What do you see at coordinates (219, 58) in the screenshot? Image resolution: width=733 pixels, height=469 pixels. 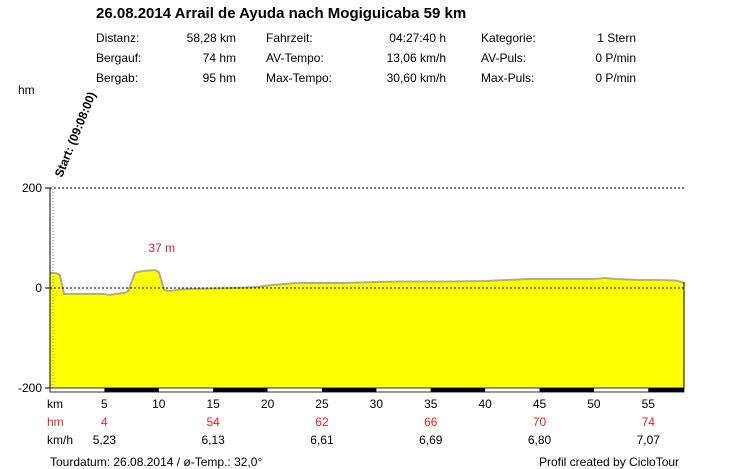 I see `stat-ascent-value: 74 hm` at bounding box center [219, 58].